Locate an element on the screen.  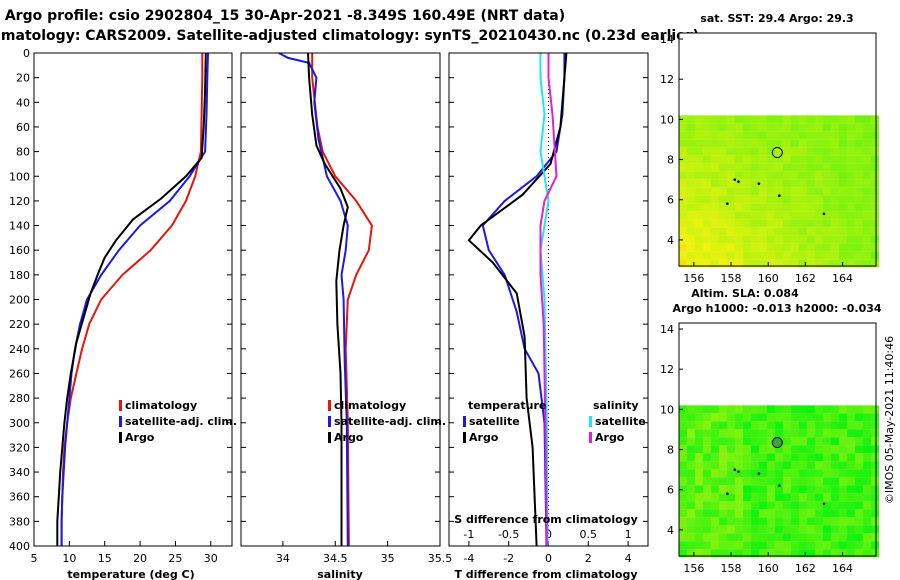
temperature-xtick-label: 5 is located at coordinates (34, 558).